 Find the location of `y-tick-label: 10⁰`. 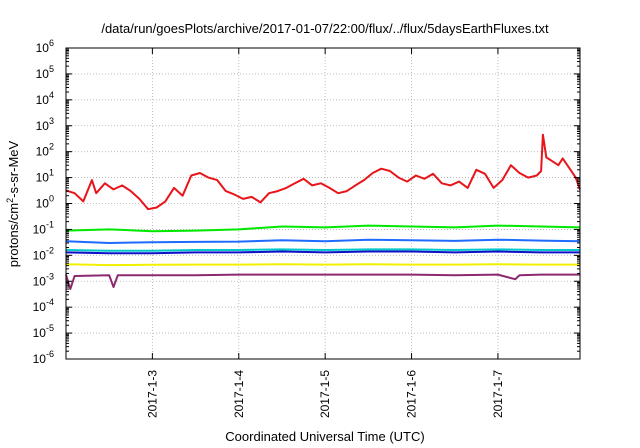

y-tick-label: 10⁰ is located at coordinates (45, 202).